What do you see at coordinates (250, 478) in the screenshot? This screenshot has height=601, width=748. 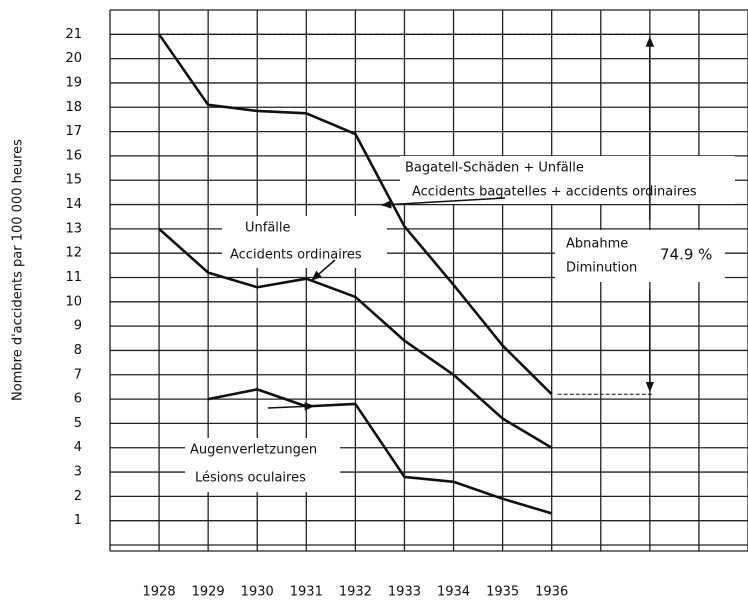 I see `series-sublabel: Lésions oculaires` at bounding box center [250, 478].